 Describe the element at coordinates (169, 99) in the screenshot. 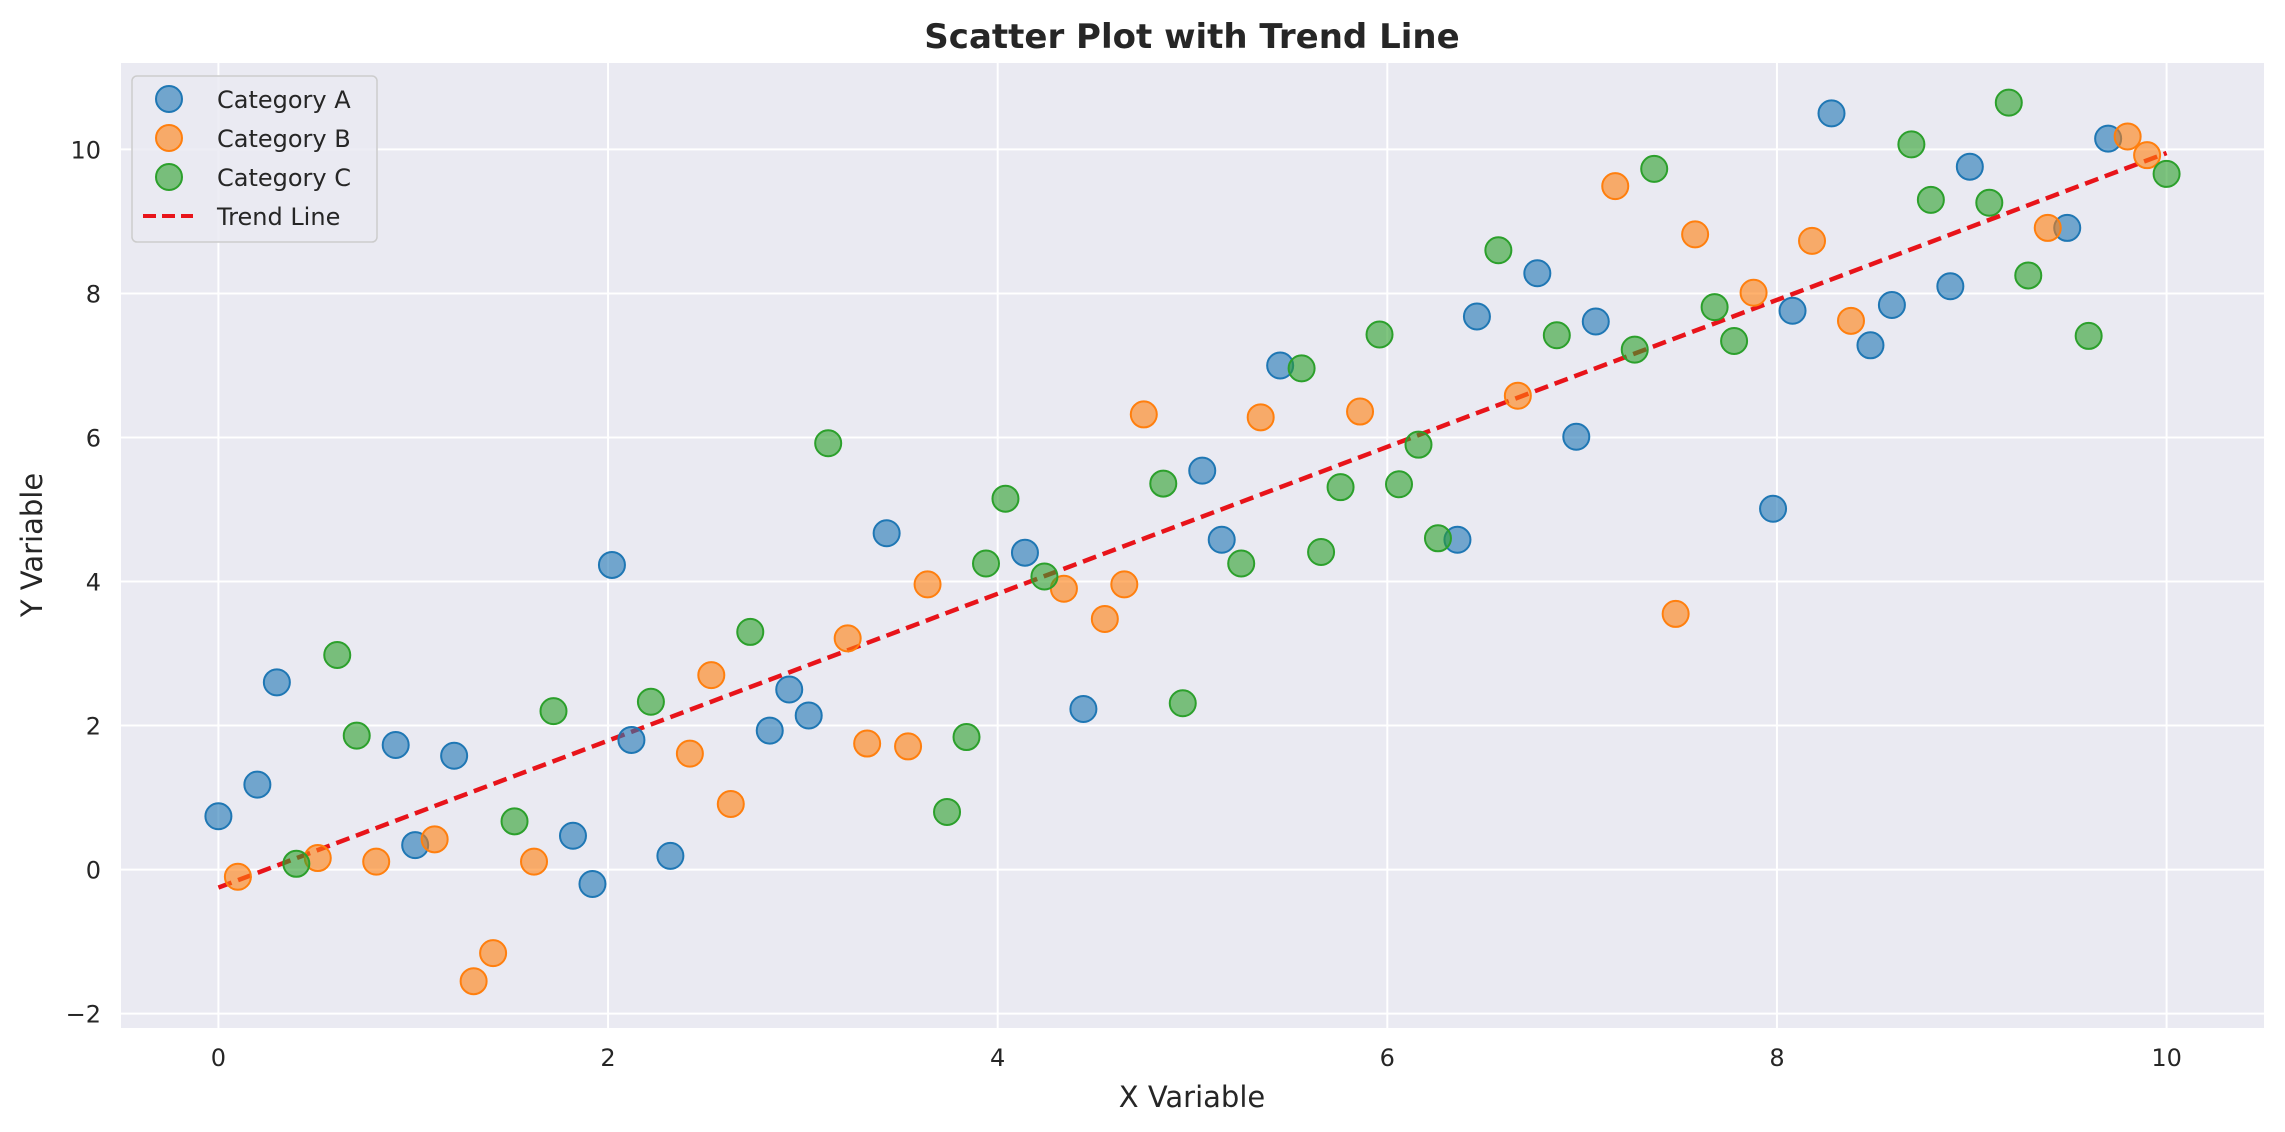

I see `legend-marker-category-a` at that location.